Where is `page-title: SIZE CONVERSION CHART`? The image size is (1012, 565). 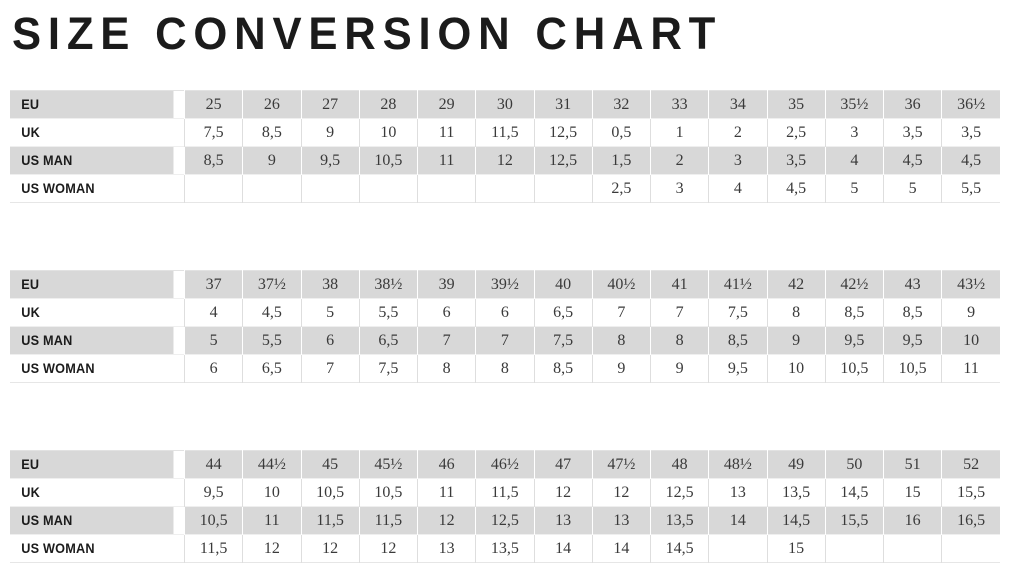
page-title: SIZE CONVERSION CHART is located at coordinates (367, 33).